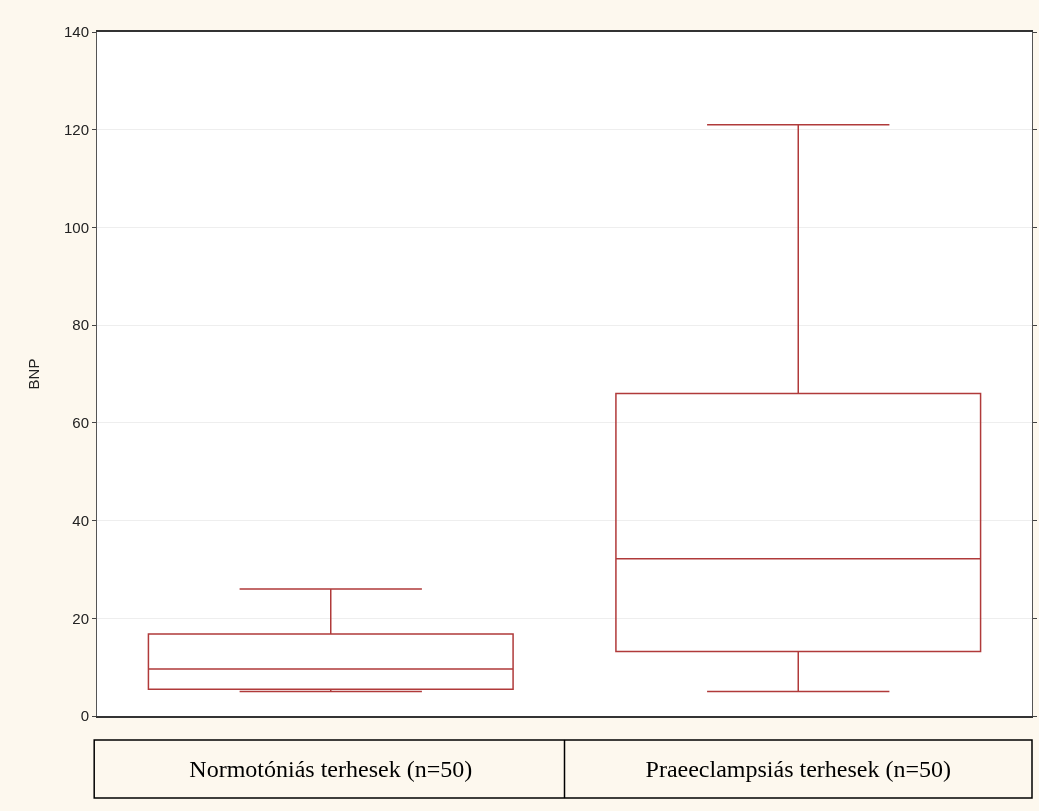 This screenshot has width=1039, height=811. Describe the element at coordinates (34, 374) in the screenshot. I see `y-axis-title: BNP` at that location.